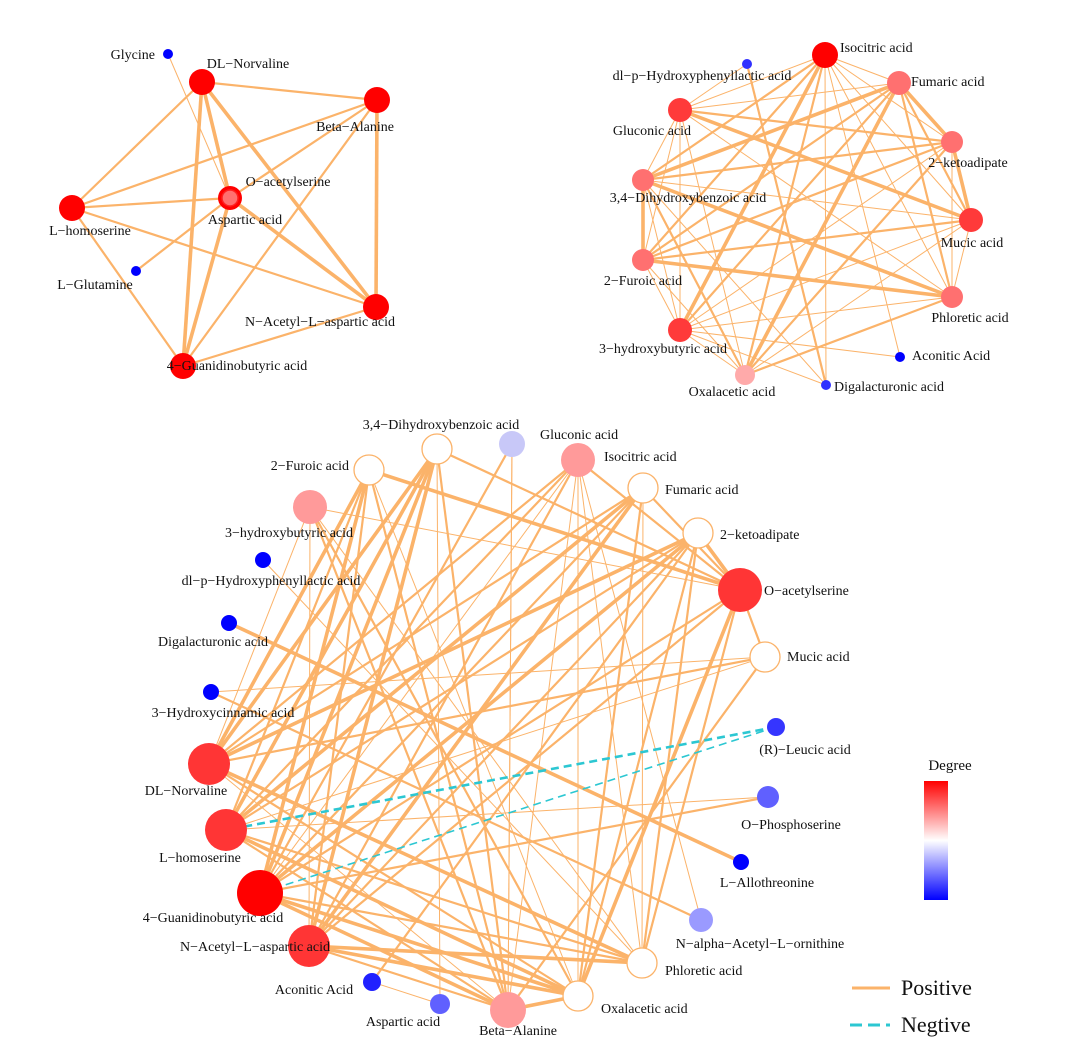 This screenshot has width=1088, height=1058. I want to click on node-label-aconitic-acid: Aconitic Acid, so click(314, 990).